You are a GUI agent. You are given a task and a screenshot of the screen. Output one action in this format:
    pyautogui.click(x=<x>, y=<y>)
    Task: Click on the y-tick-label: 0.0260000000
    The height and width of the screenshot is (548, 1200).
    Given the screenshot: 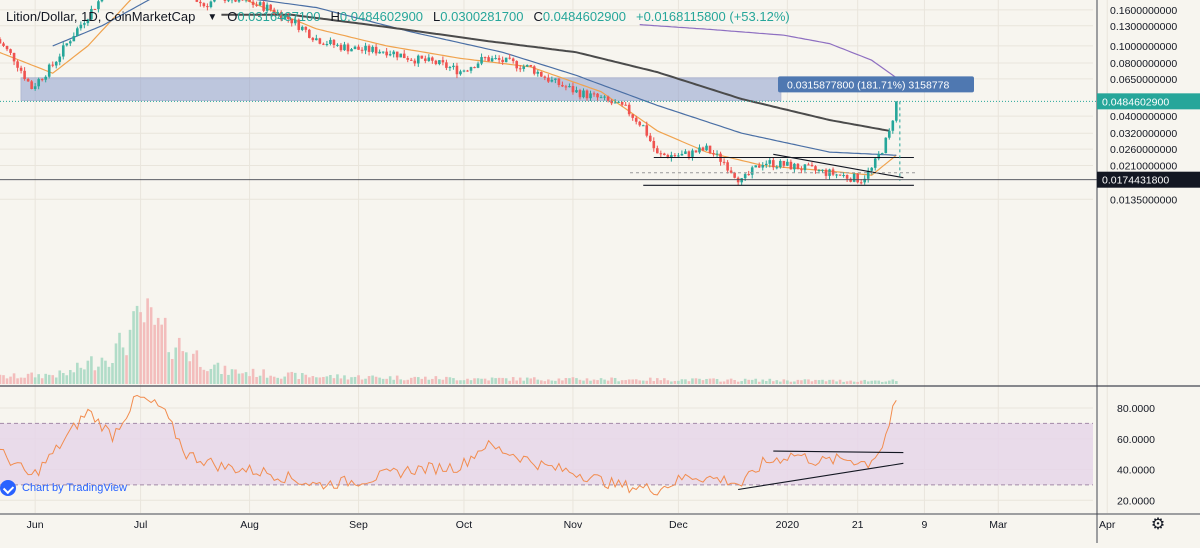 What is the action you would take?
    pyautogui.click(x=1143, y=150)
    